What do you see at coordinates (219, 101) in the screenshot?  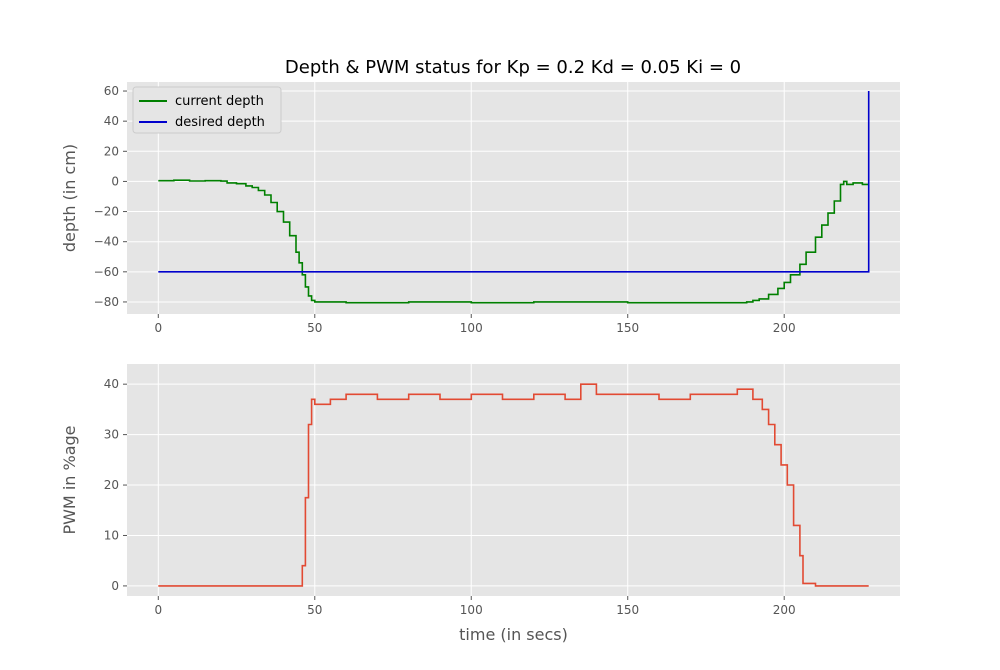 I see `legend-entry: current depth` at bounding box center [219, 101].